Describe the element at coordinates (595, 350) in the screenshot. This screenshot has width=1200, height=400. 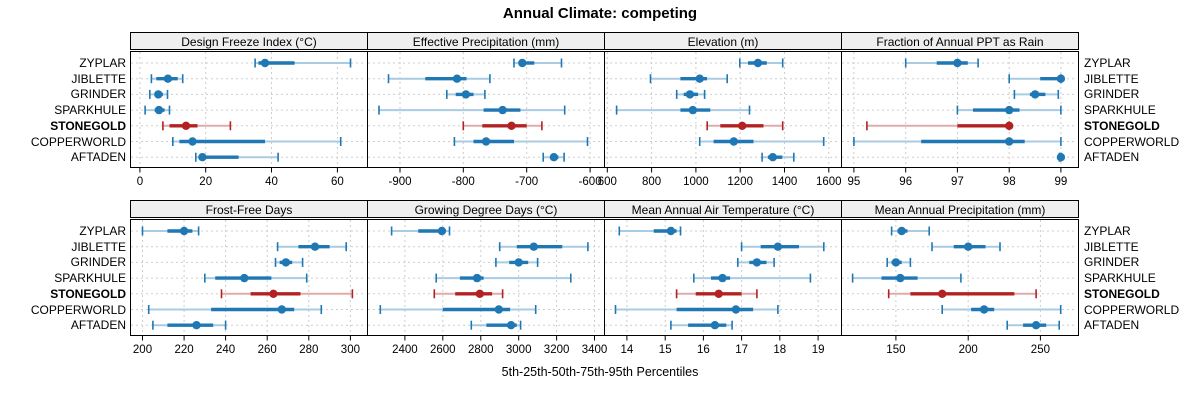
I see `axis-tick-label: 3400` at that location.